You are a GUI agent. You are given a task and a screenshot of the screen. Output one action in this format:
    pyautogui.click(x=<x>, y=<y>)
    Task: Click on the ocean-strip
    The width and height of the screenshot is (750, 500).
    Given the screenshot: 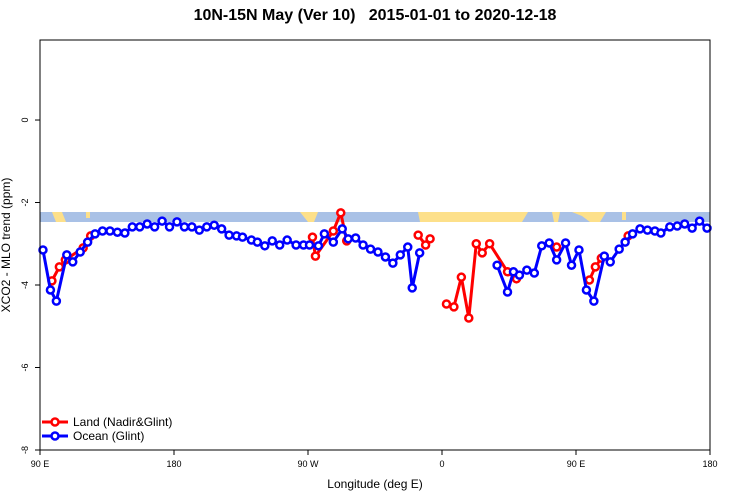 What is the action you would take?
    pyautogui.click(x=375, y=217)
    